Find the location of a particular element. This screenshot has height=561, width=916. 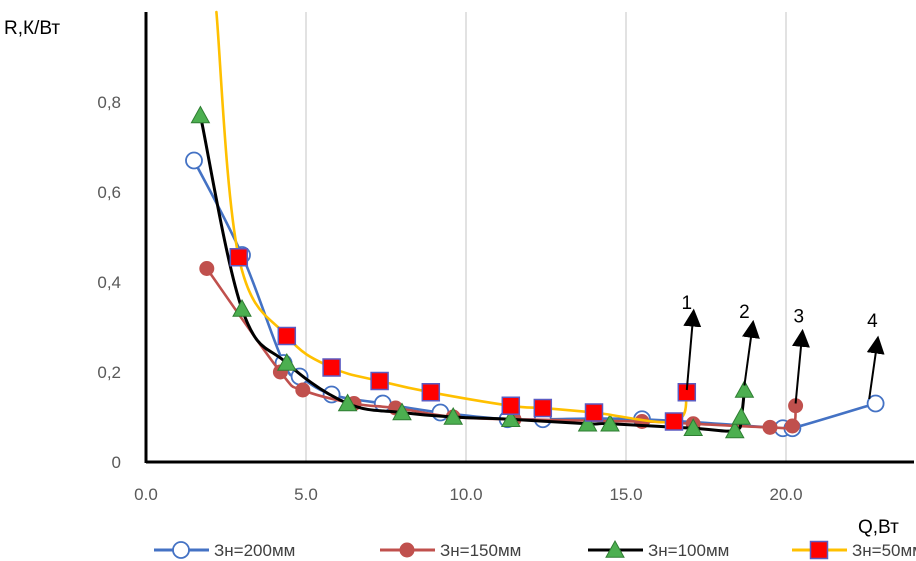

legend-item-2: Зн=150мм is located at coordinates (450, 550).